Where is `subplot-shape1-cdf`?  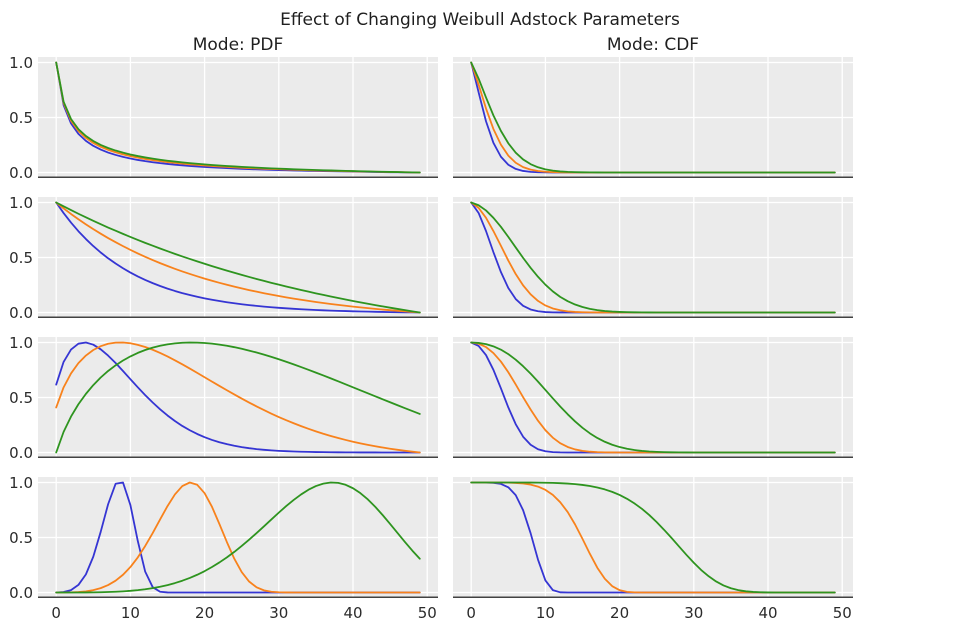 subplot-shape1-cdf is located at coordinates (653, 257).